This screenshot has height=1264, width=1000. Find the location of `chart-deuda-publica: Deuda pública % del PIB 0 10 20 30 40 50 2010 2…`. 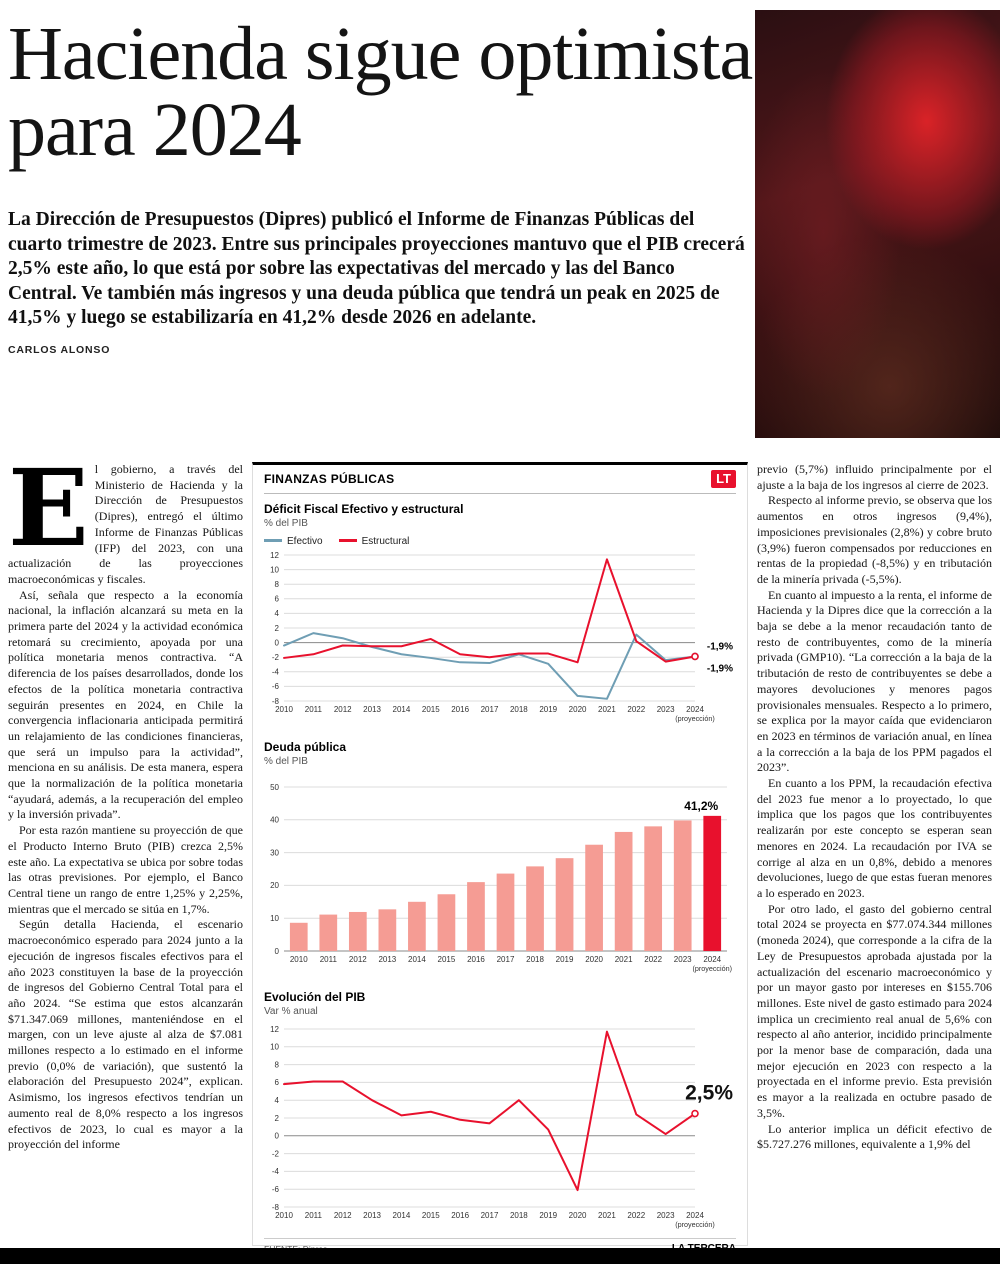

chart-deuda-publica: Deuda pública % del PIB 0 10 20 30 40 50 2010 2… is located at coordinates (500, 861).